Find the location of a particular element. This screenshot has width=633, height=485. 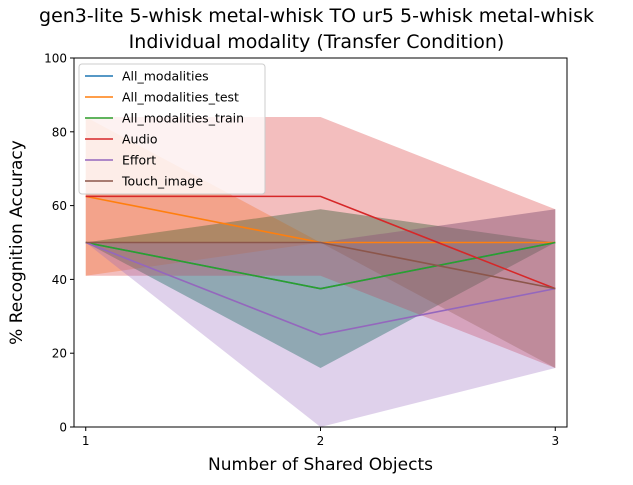

y-axis-label: % Recognition Accuracy is located at coordinates (17, 242).